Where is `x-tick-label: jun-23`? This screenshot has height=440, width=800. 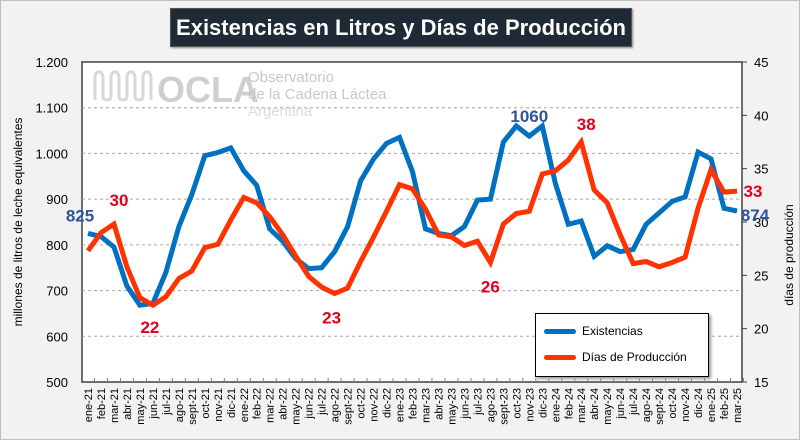
x-tick-label: jun-23 is located at coordinates (465, 404).